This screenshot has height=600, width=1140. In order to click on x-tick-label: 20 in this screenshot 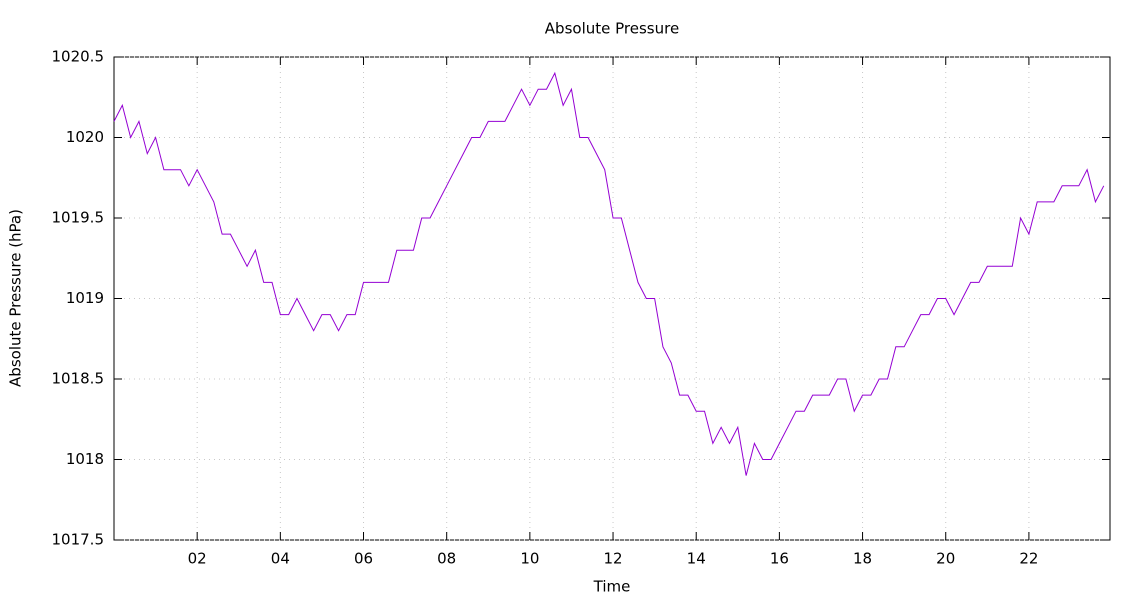, I will do `click(945, 559)`.